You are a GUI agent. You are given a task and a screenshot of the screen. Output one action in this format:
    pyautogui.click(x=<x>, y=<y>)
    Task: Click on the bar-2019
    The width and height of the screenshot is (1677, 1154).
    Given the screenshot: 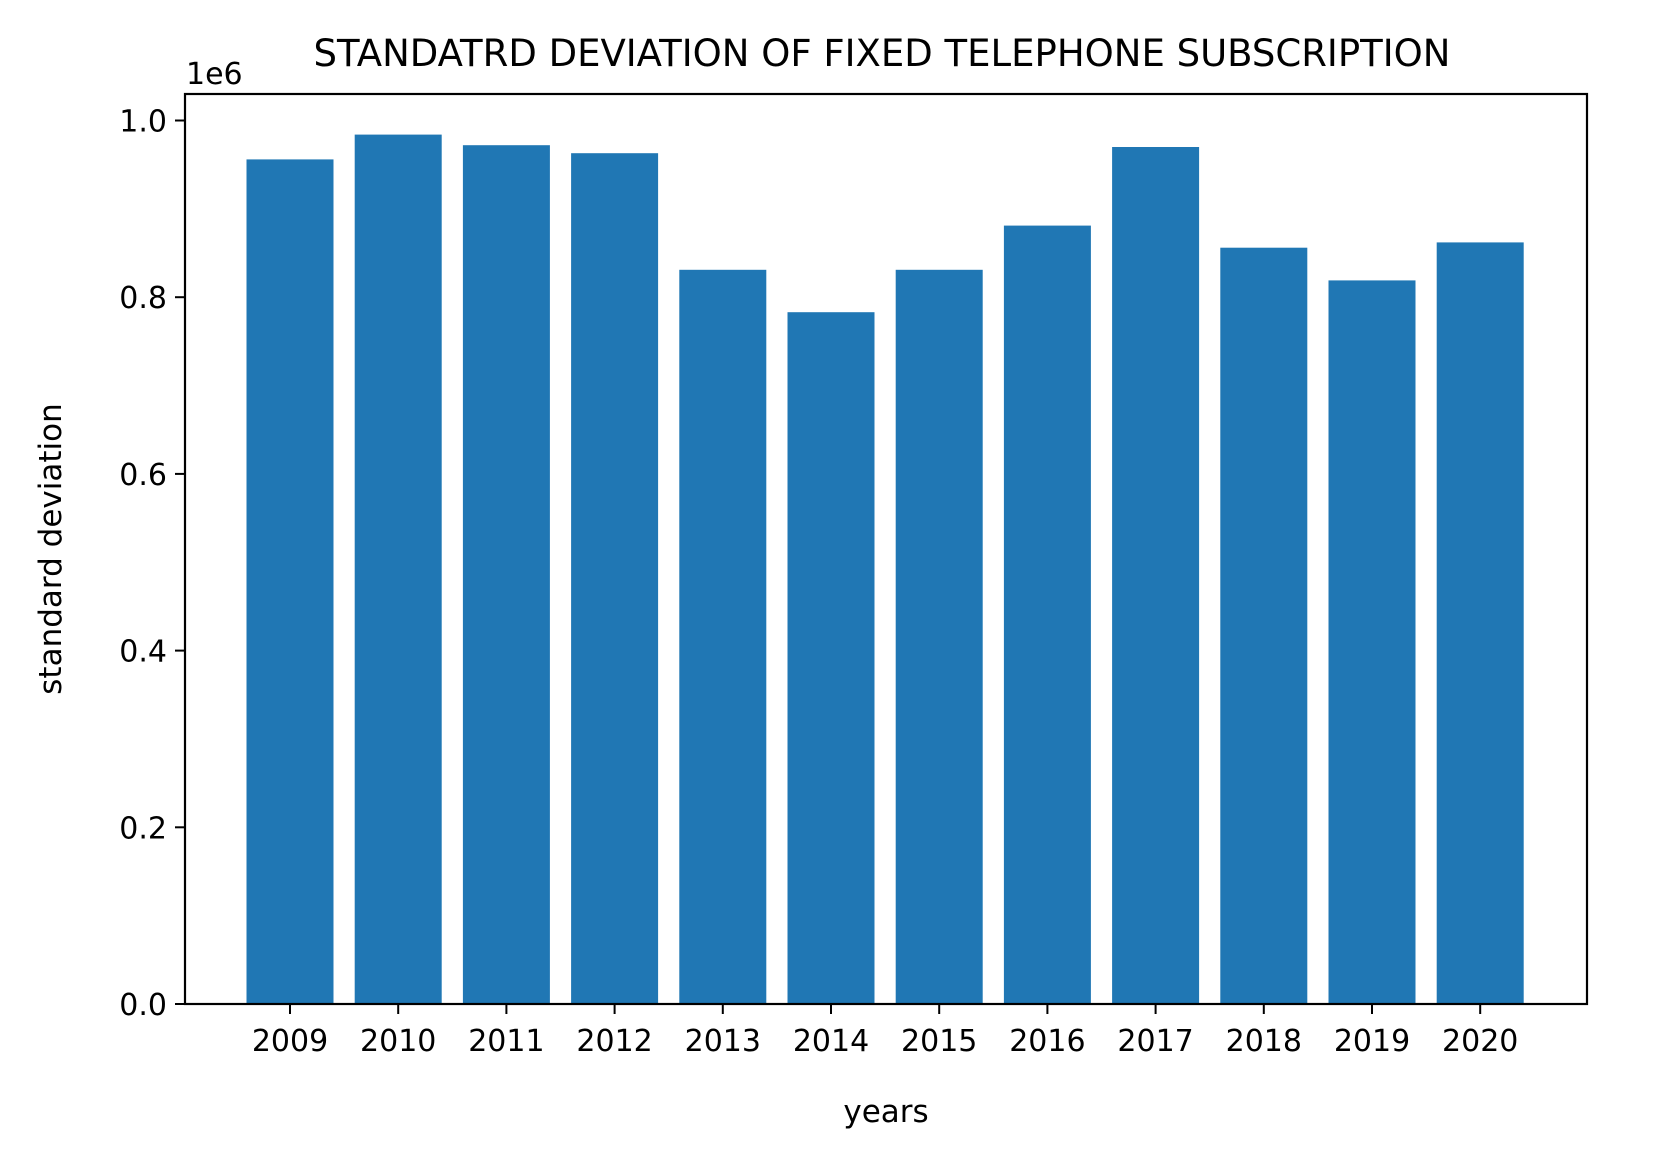 What is the action you would take?
    pyautogui.click(x=1372, y=642)
    